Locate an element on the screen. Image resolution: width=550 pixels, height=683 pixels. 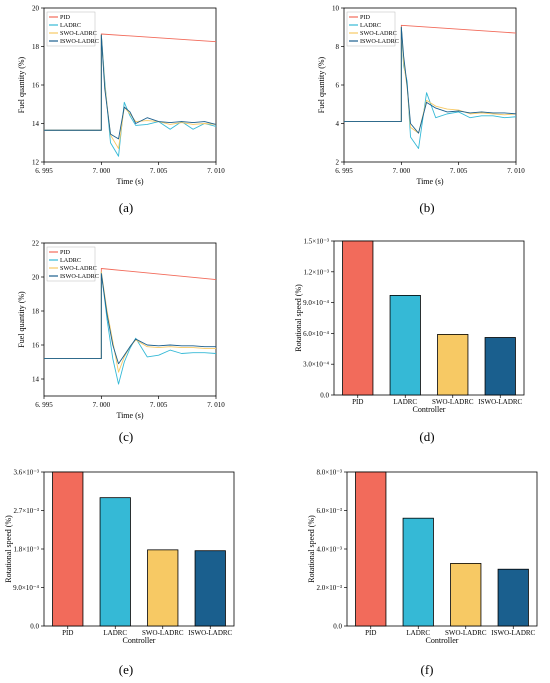
panel-label: (f) is located at coordinates (427, 669).